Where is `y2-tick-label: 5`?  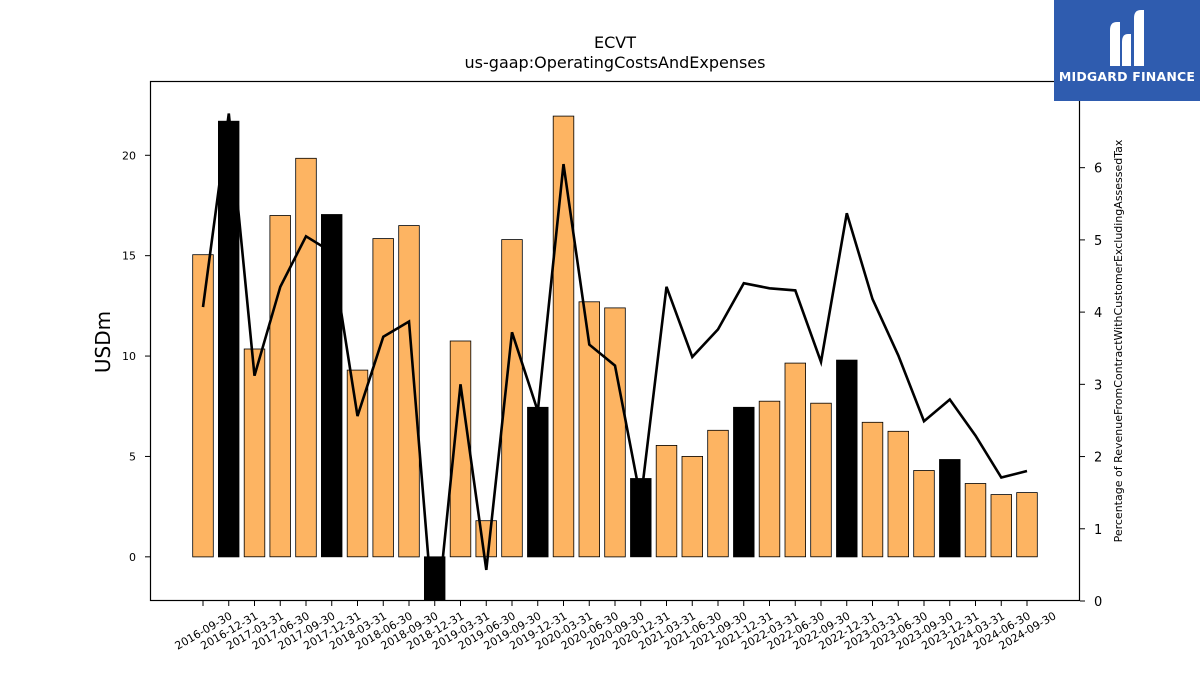
y2-tick-label: 5 is located at coordinates (1098, 241).